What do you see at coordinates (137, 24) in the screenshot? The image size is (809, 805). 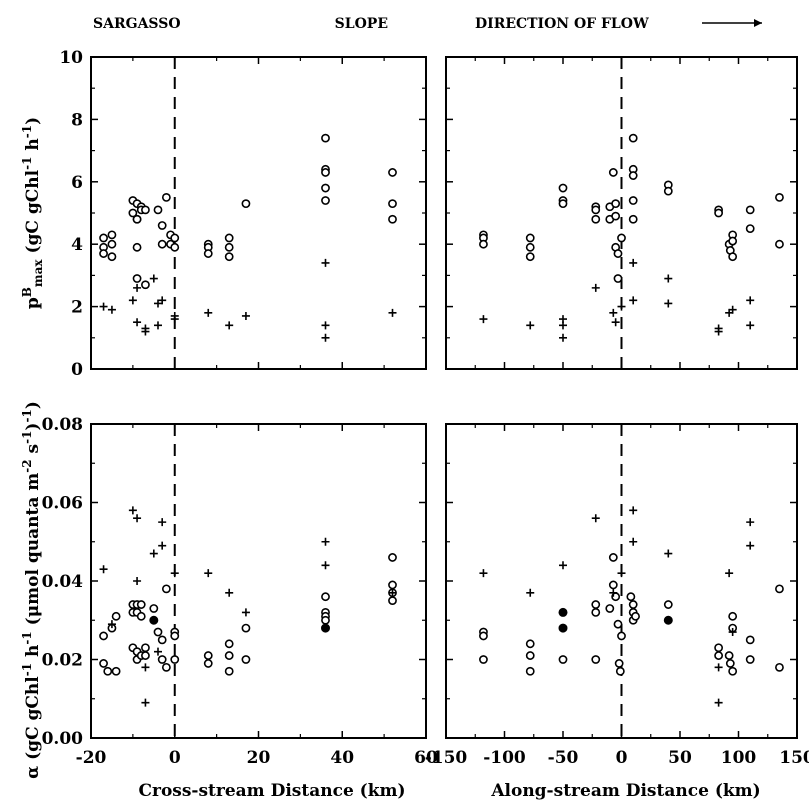 I see `header-sargasso: SARGASSO` at bounding box center [137, 24].